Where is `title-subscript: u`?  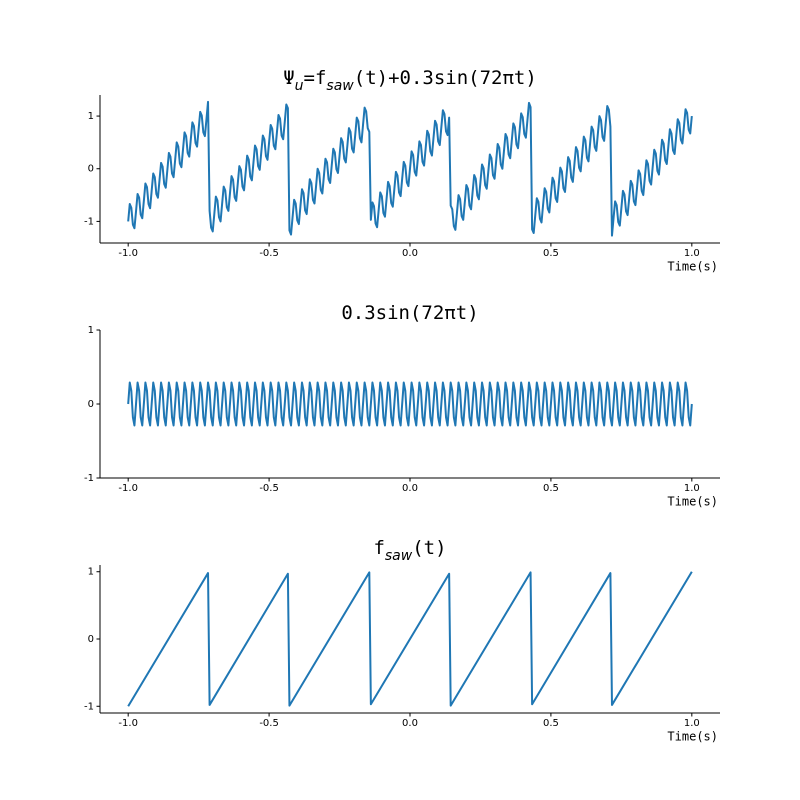 title-subscript: u is located at coordinates (299, 86).